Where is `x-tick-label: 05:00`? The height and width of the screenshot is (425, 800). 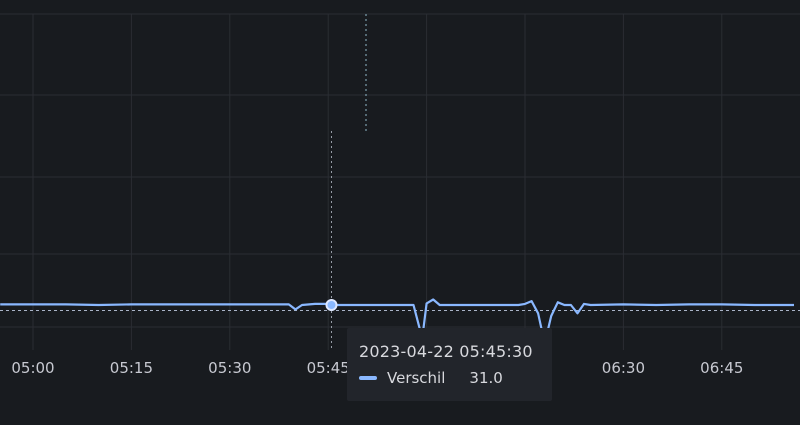 x-tick-label: 05:00 is located at coordinates (32, 368).